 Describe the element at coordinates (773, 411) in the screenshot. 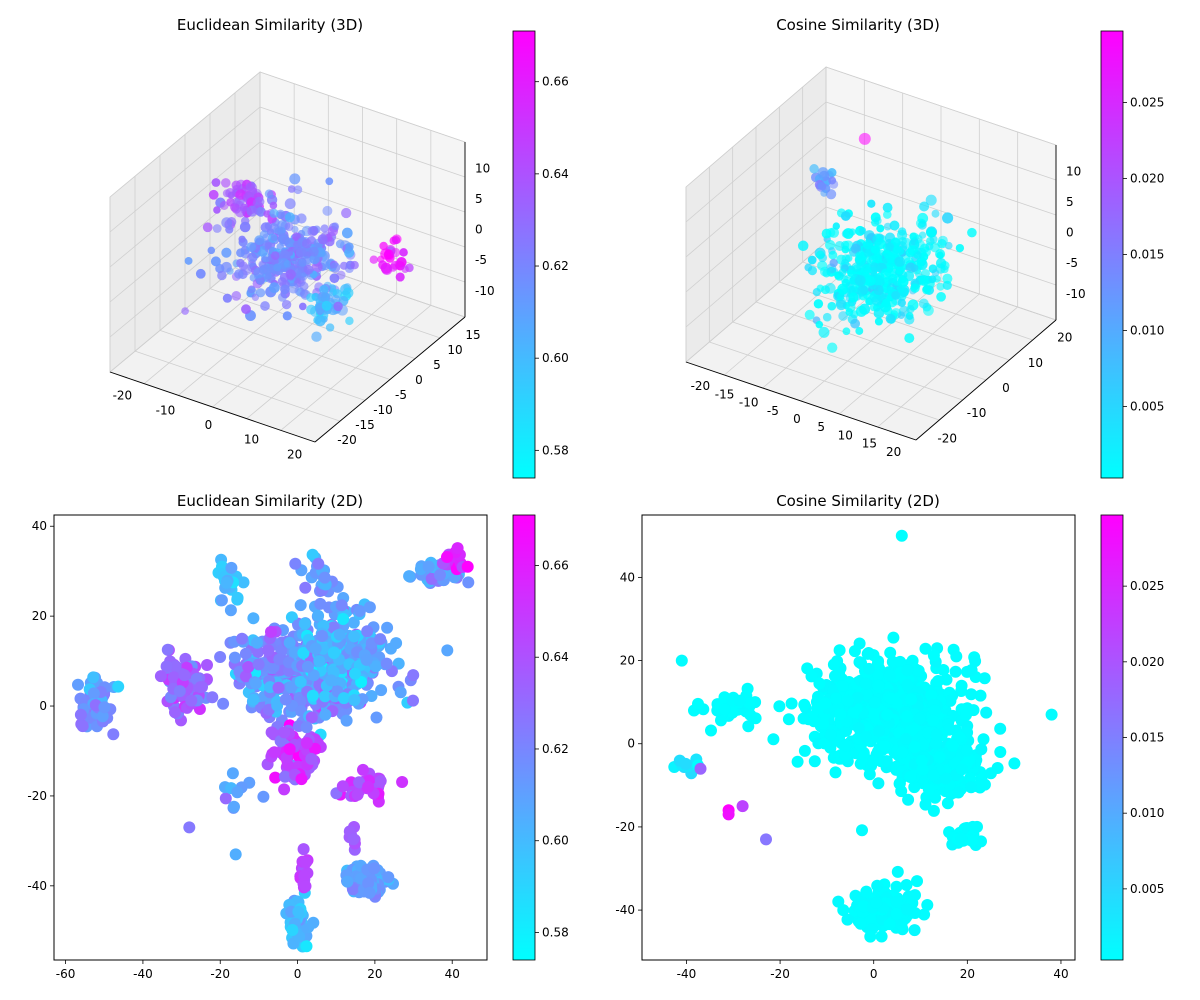

I see `x-tick-label: -5` at that location.